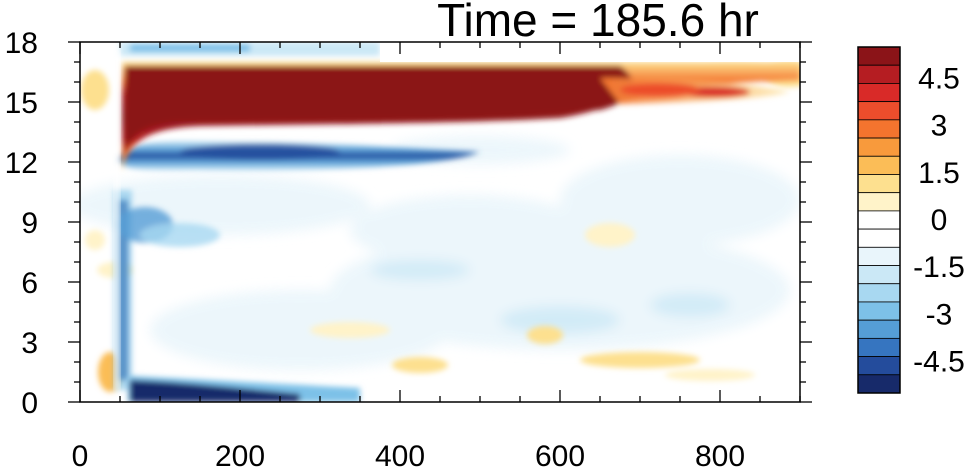 The image size is (965, 473). I want to click on colorbar-tick-label: -3, so click(939, 314).